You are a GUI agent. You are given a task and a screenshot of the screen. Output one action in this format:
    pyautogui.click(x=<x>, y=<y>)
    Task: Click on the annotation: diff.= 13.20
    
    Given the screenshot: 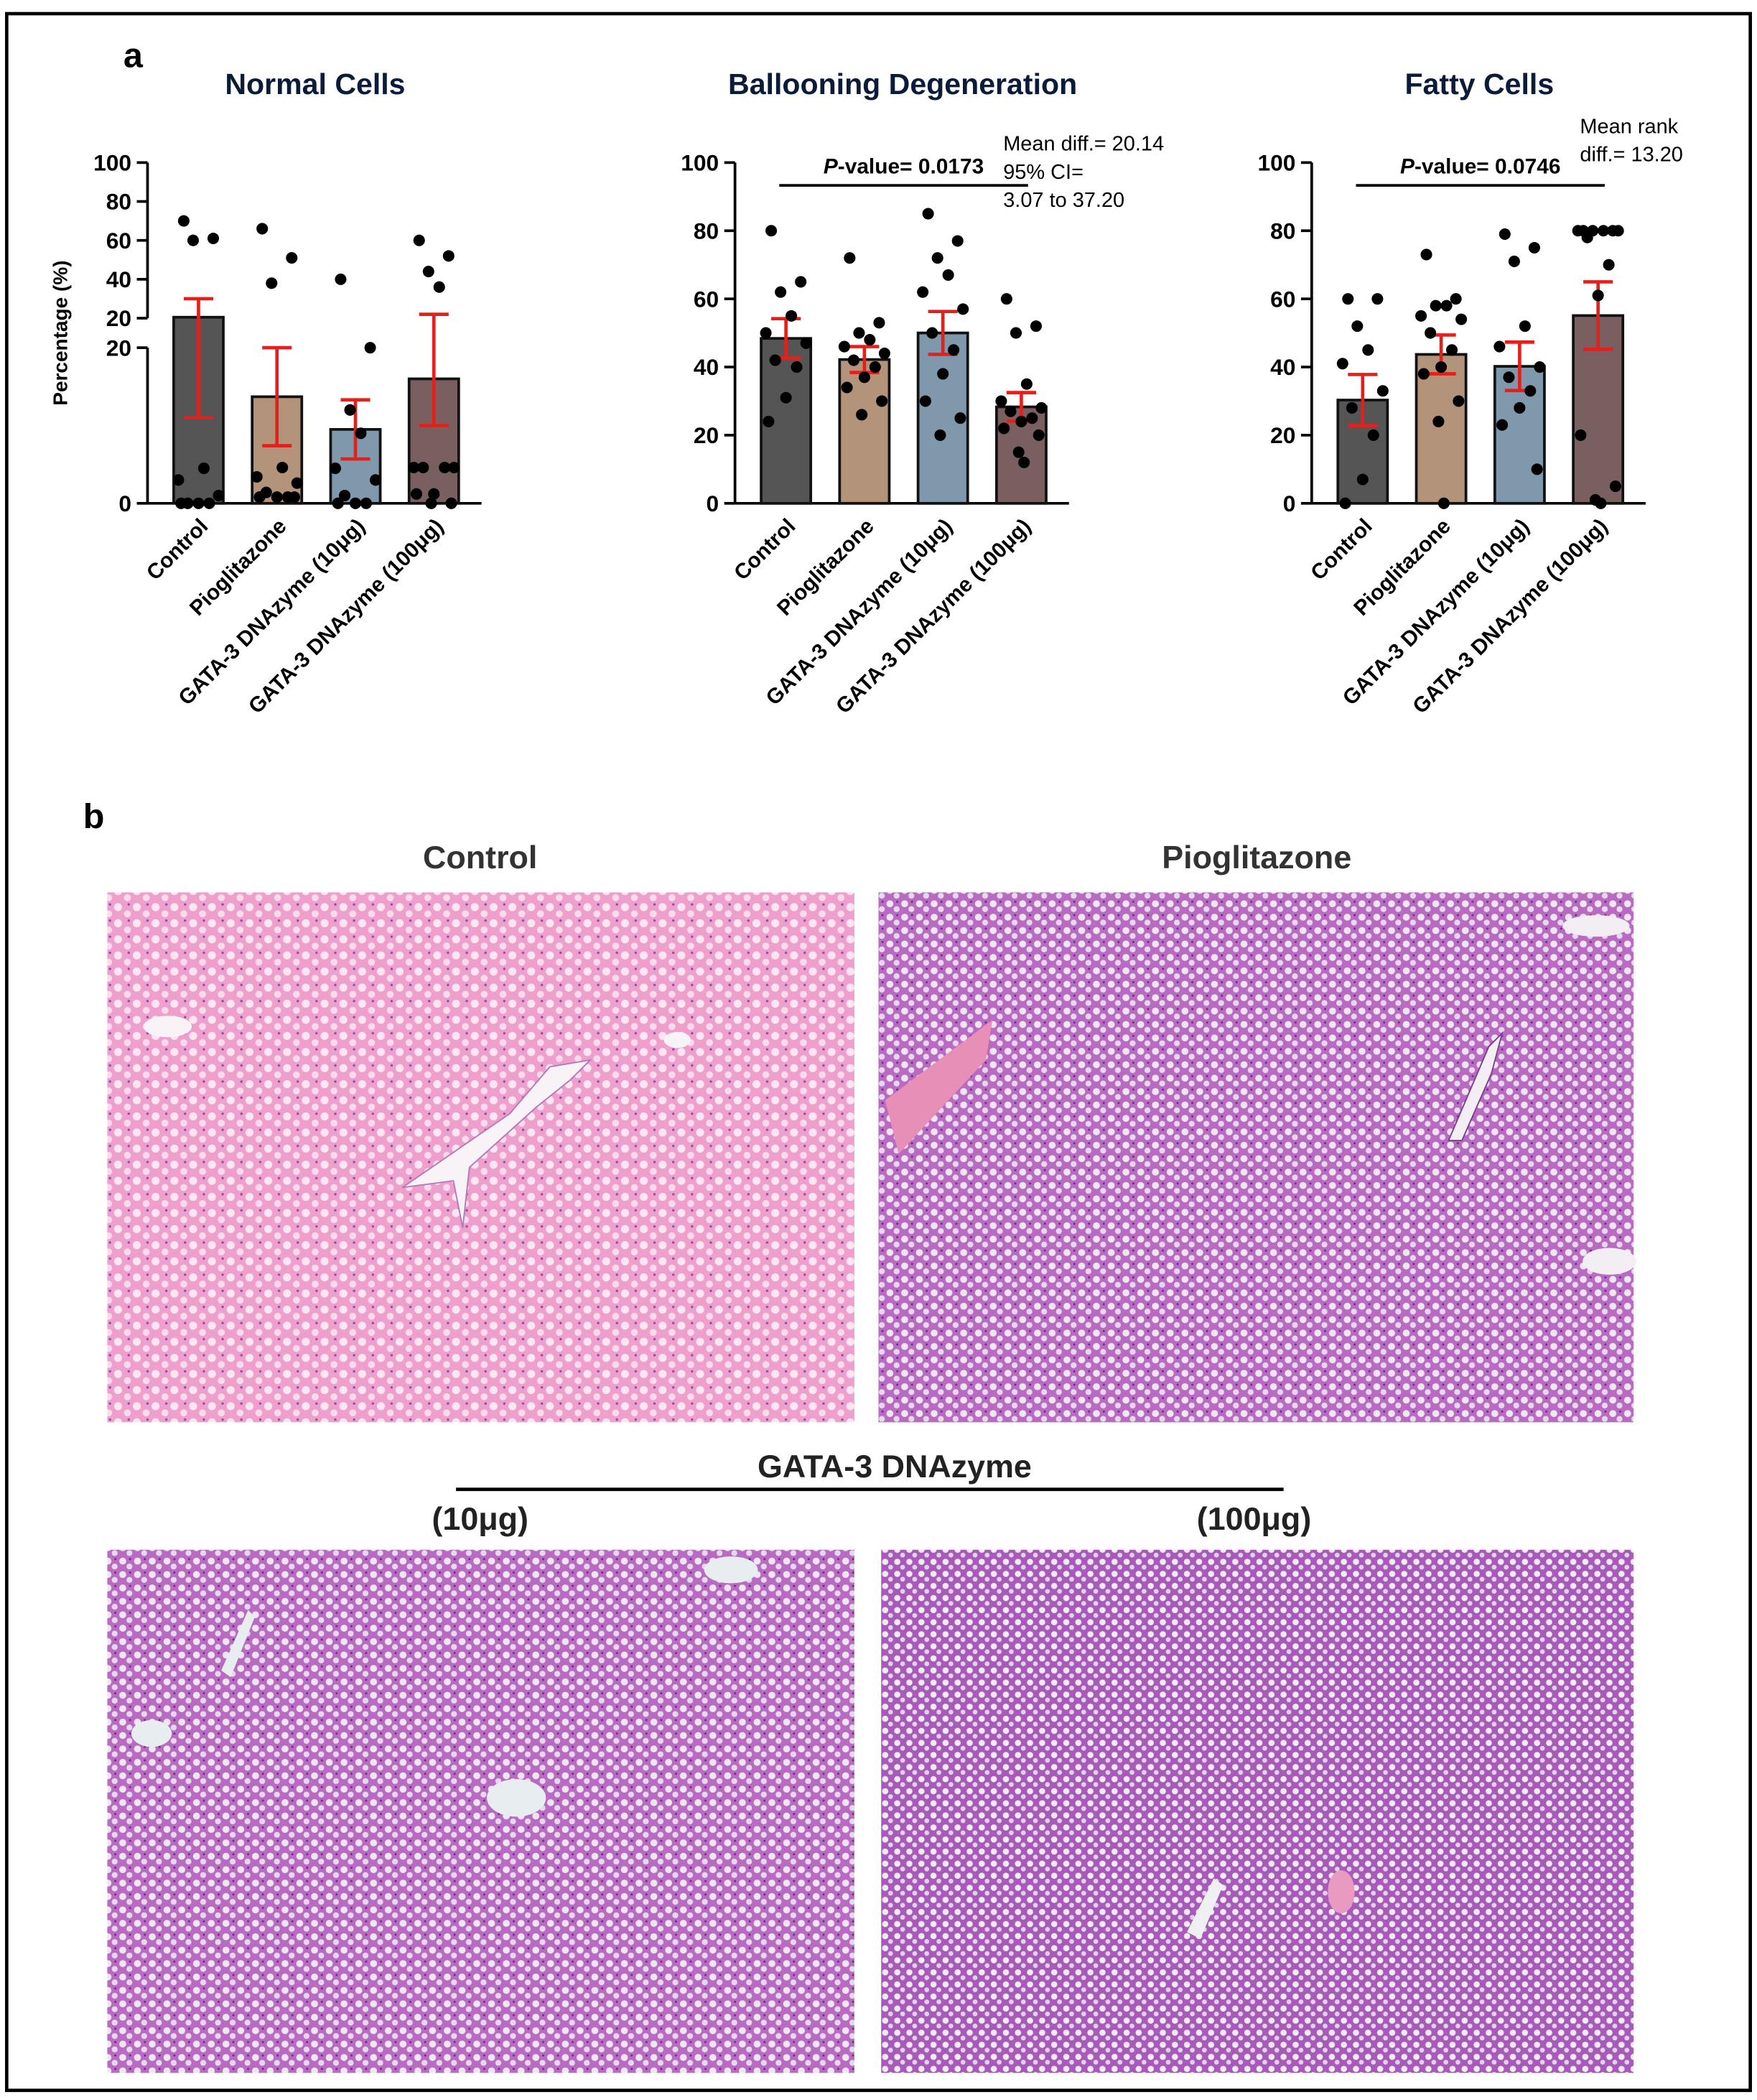 What is the action you would take?
    pyautogui.click(x=1631, y=154)
    